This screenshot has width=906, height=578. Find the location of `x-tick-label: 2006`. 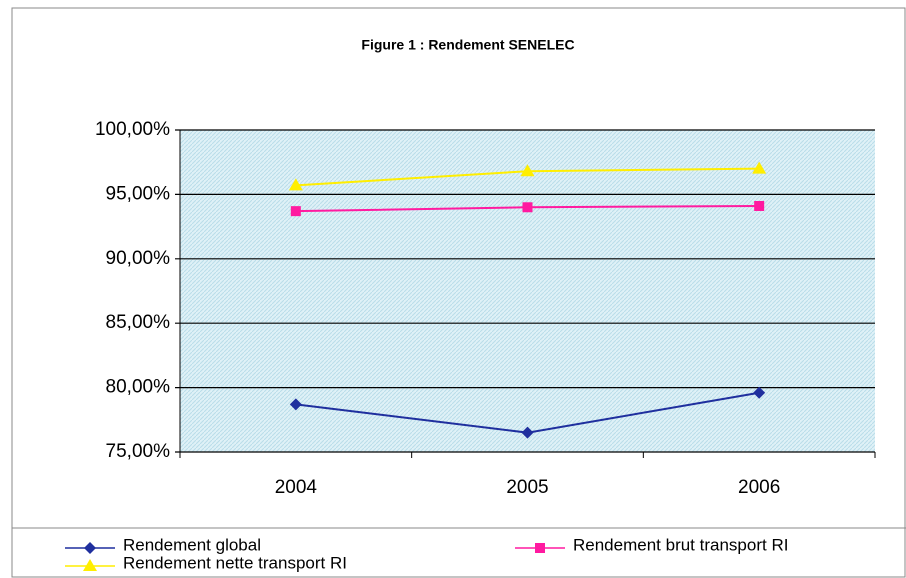

x-tick-label: 2006 is located at coordinates (759, 487).